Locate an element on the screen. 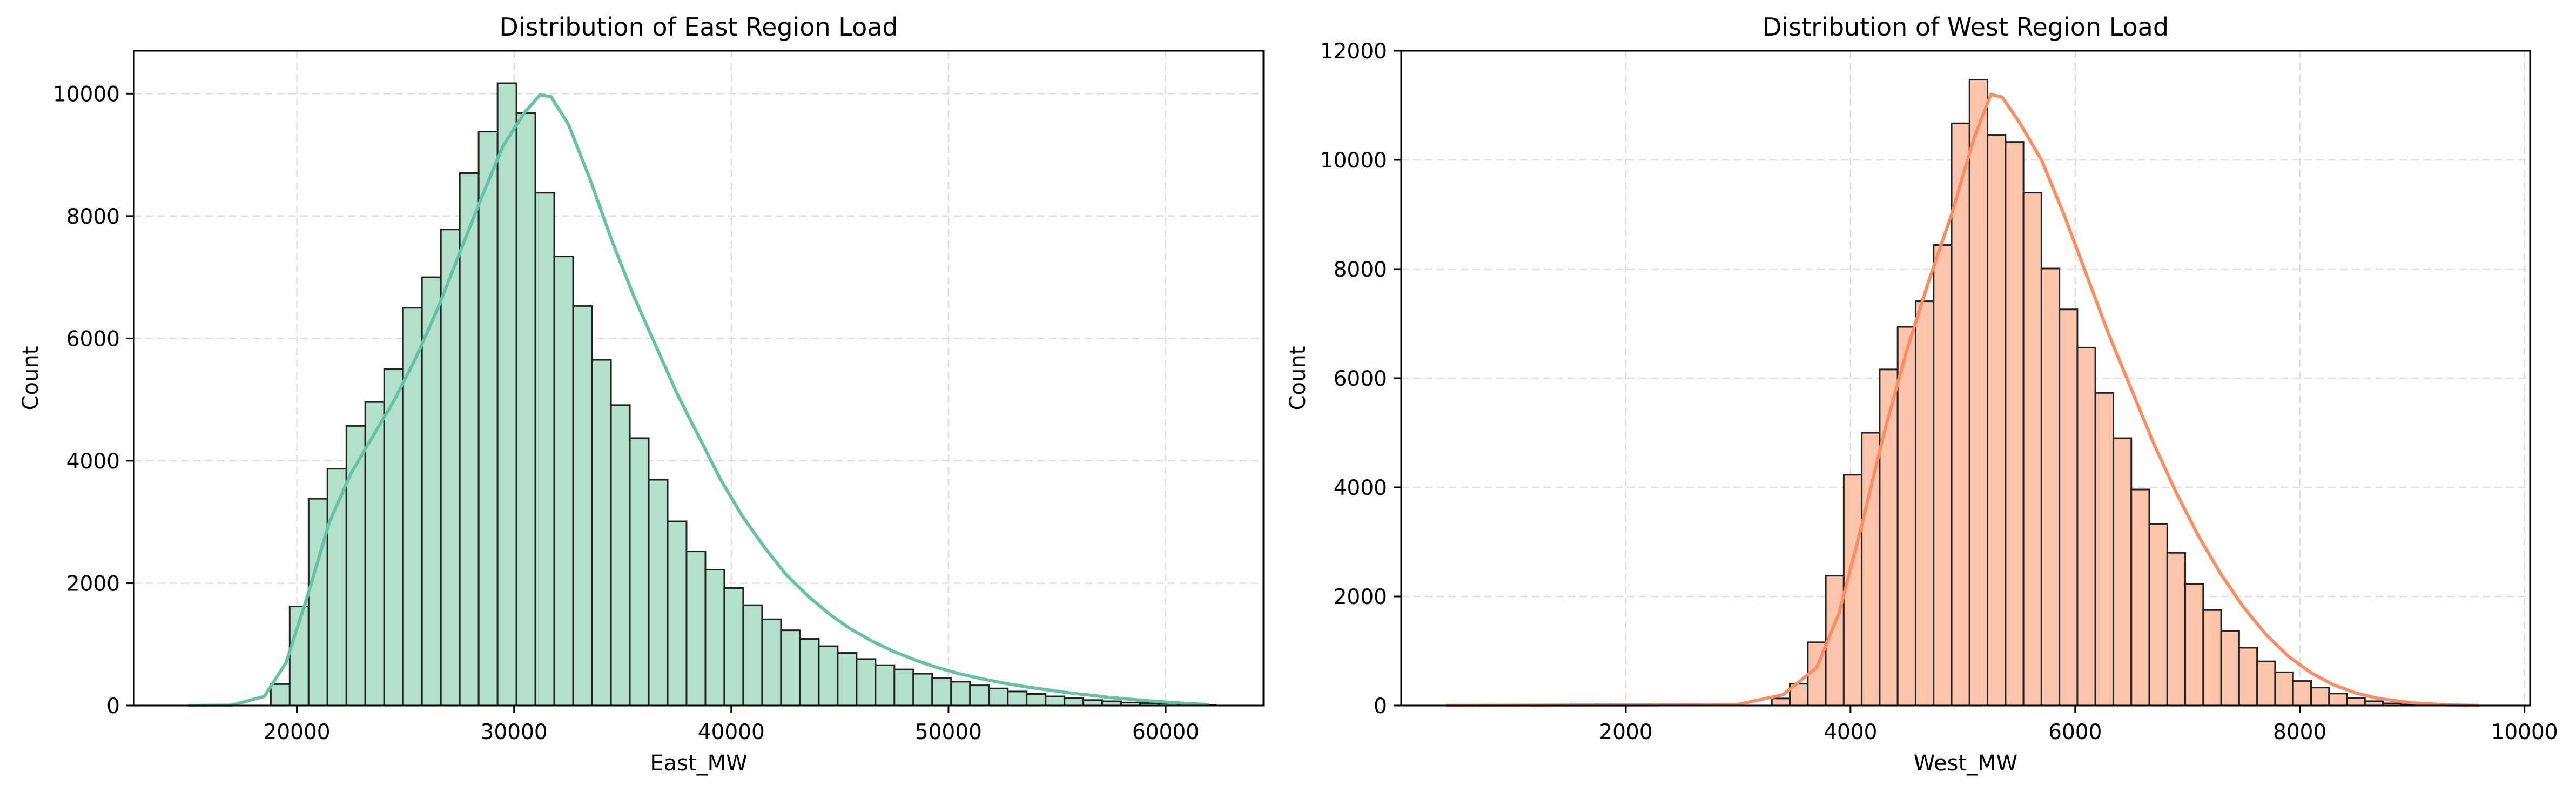  east-x-tick-label: 60000 is located at coordinates (1165, 732).